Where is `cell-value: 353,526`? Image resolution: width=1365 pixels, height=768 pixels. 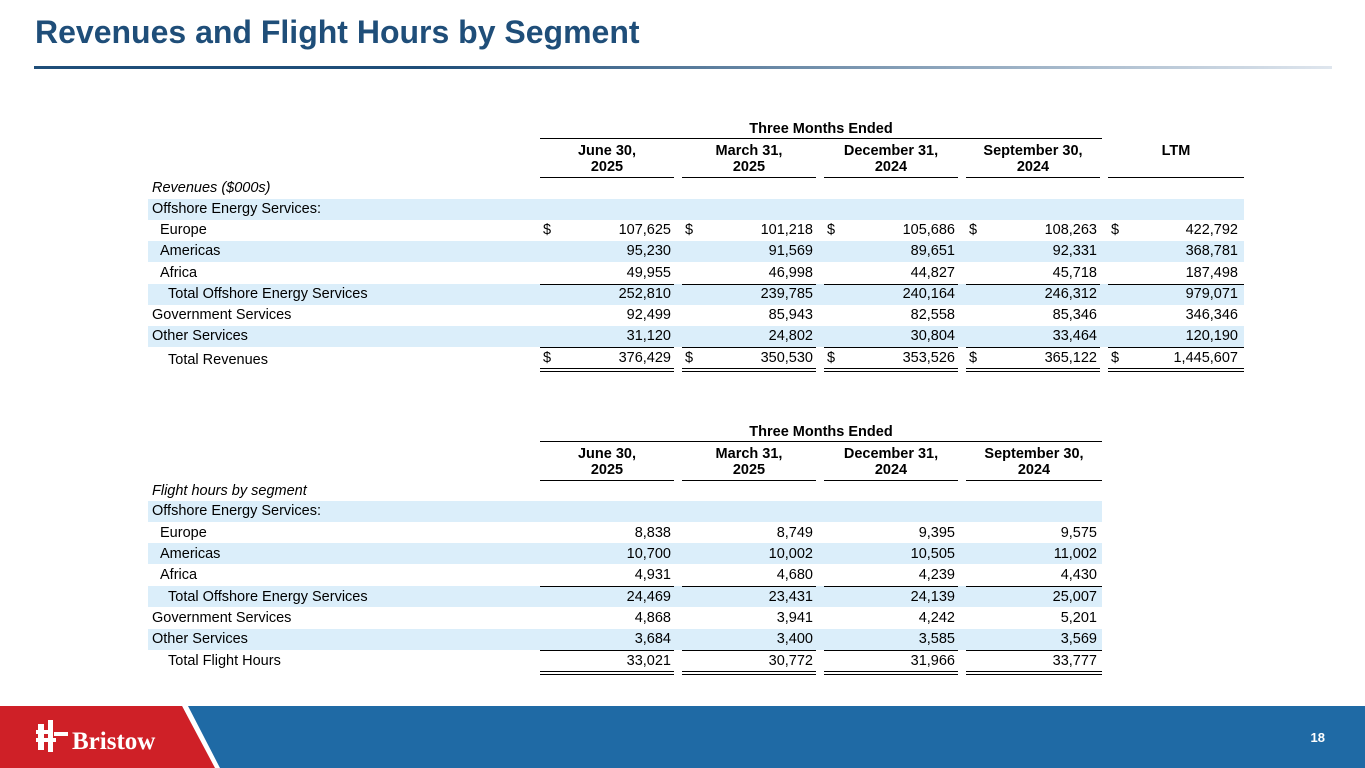
cell-value: 353,526 is located at coordinates (928, 358).